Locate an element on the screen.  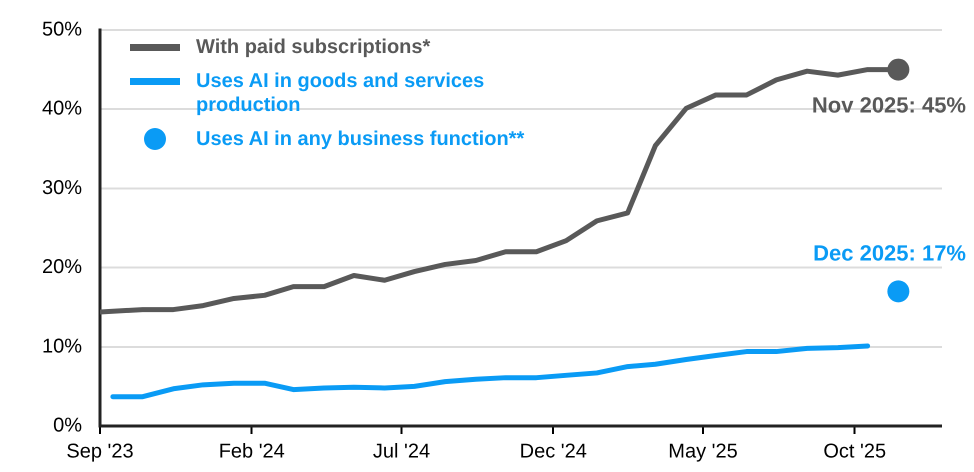
annotation: Dec 2025: 17% is located at coordinates (889, 253).